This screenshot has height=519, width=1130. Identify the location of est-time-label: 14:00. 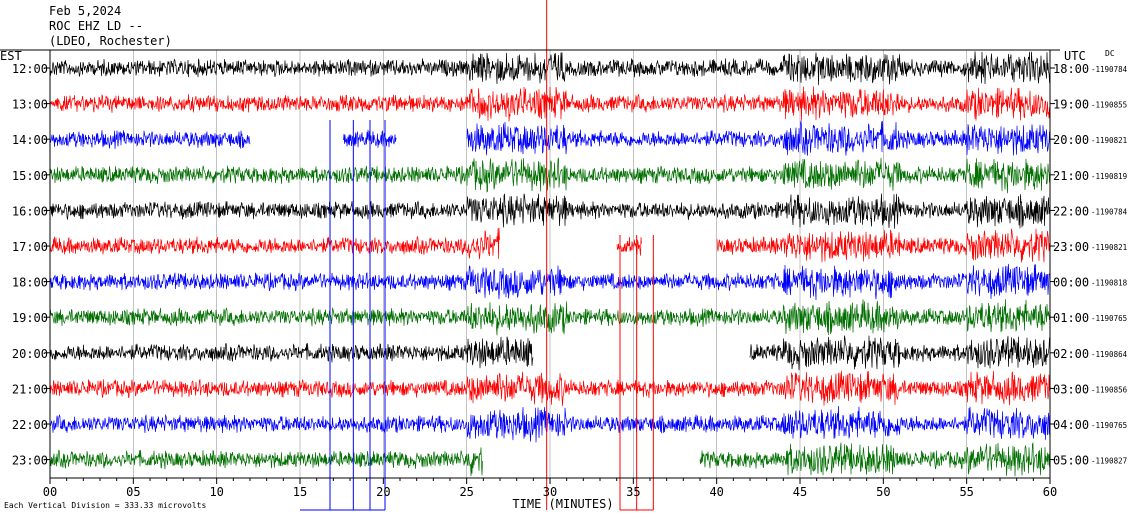
(30, 140).